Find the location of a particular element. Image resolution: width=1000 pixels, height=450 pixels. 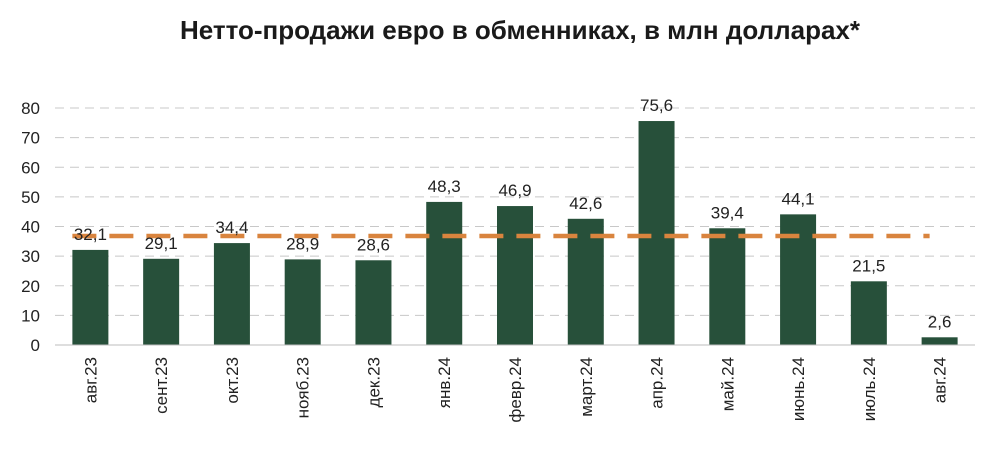

data-label: 39,4 is located at coordinates (727, 212).